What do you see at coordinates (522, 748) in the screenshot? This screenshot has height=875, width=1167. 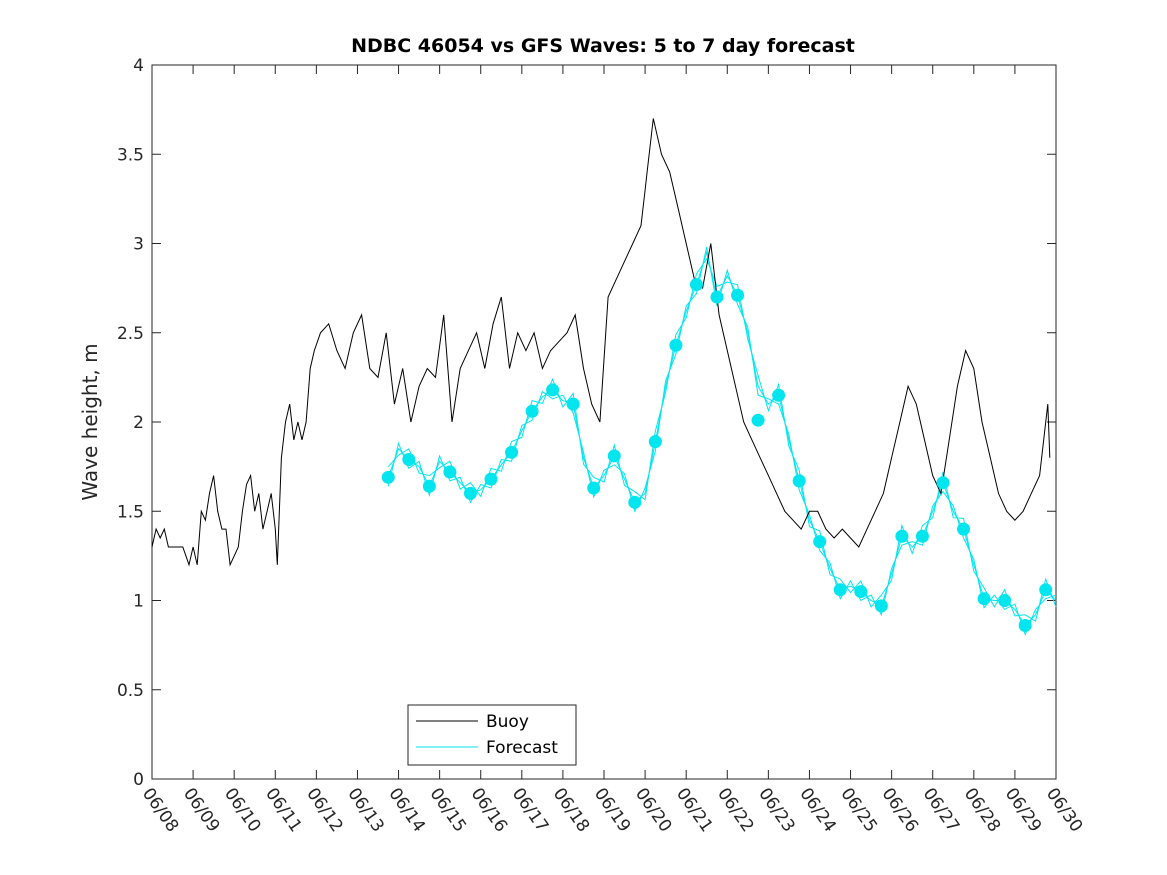 I see `legend-label-forecast: Forecast` at bounding box center [522, 748].